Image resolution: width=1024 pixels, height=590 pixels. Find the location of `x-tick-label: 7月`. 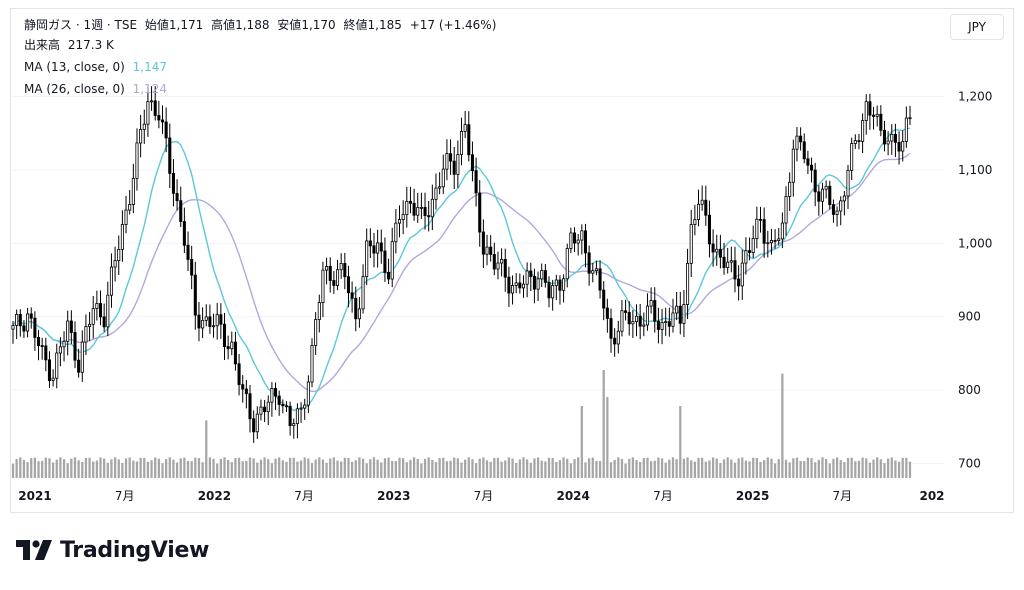

x-tick-label: 7月 is located at coordinates (484, 496).